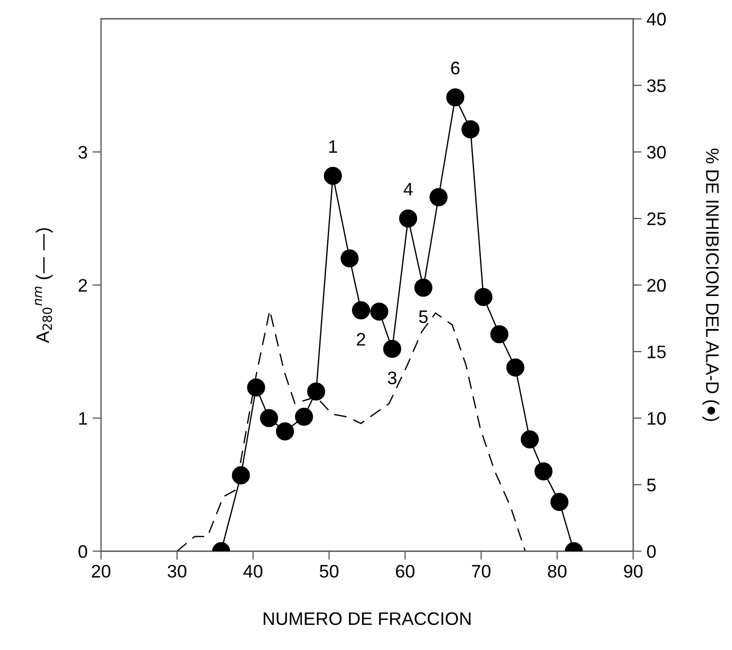 This screenshot has width=732, height=650. Describe the element at coordinates (177, 571) in the screenshot. I see `x-tick-label: 30` at that location.